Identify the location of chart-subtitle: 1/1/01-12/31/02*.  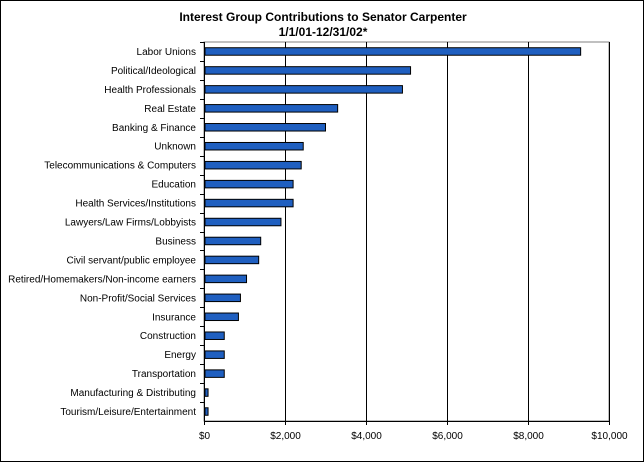
(323, 32).